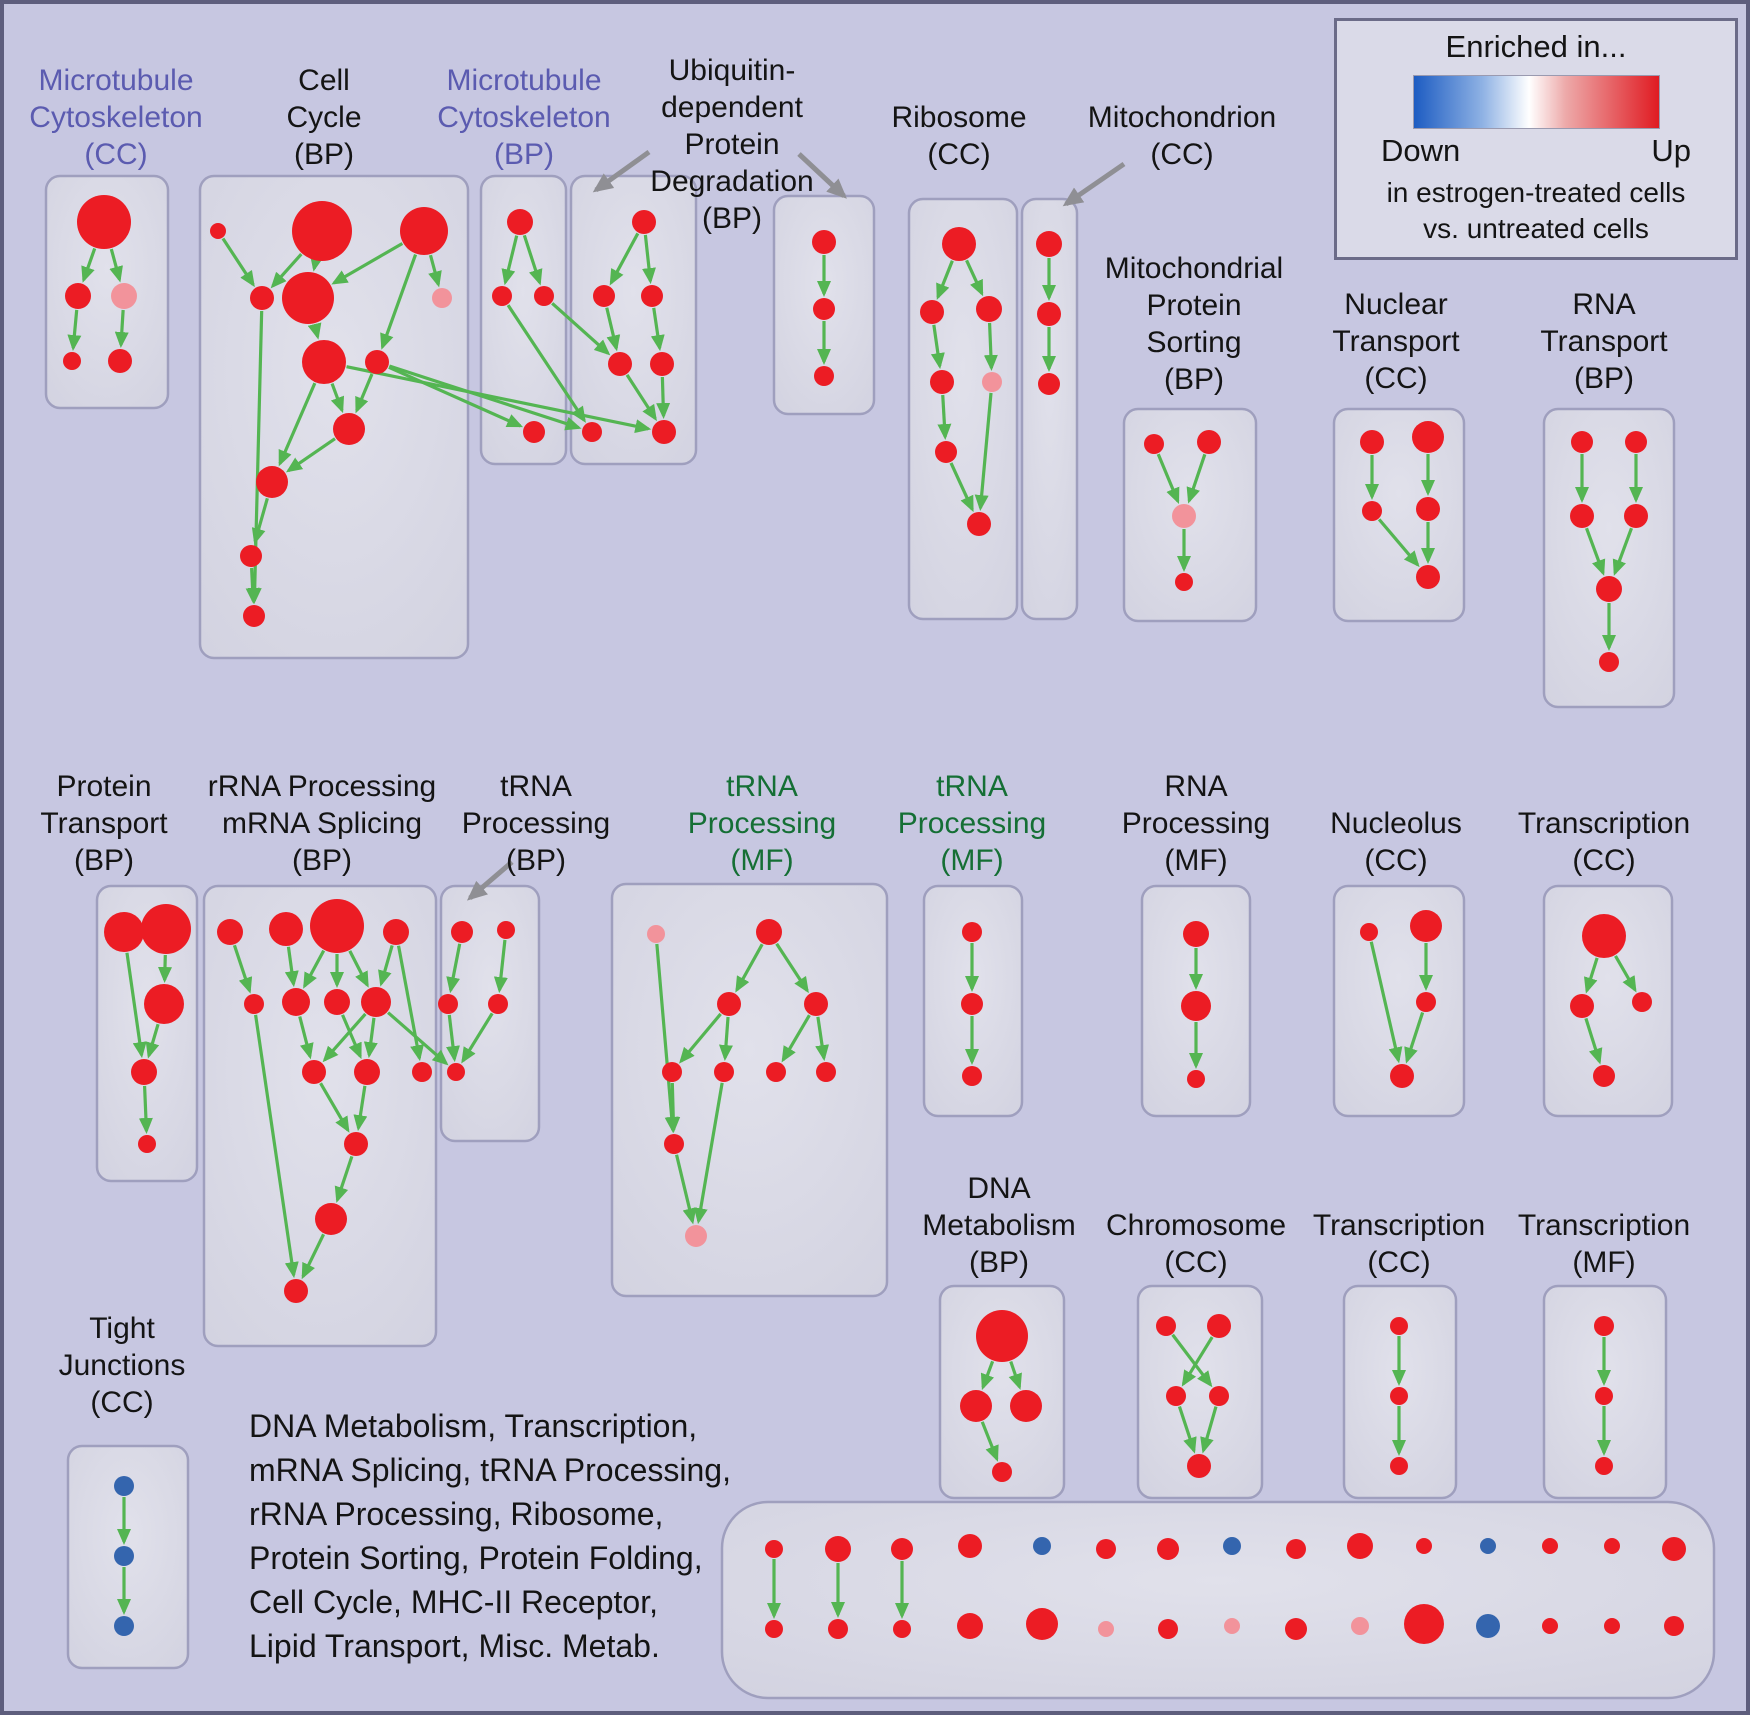 This screenshot has height=1715, width=1750. I want to click on edge-rr13-rr14, so click(313, 1256).